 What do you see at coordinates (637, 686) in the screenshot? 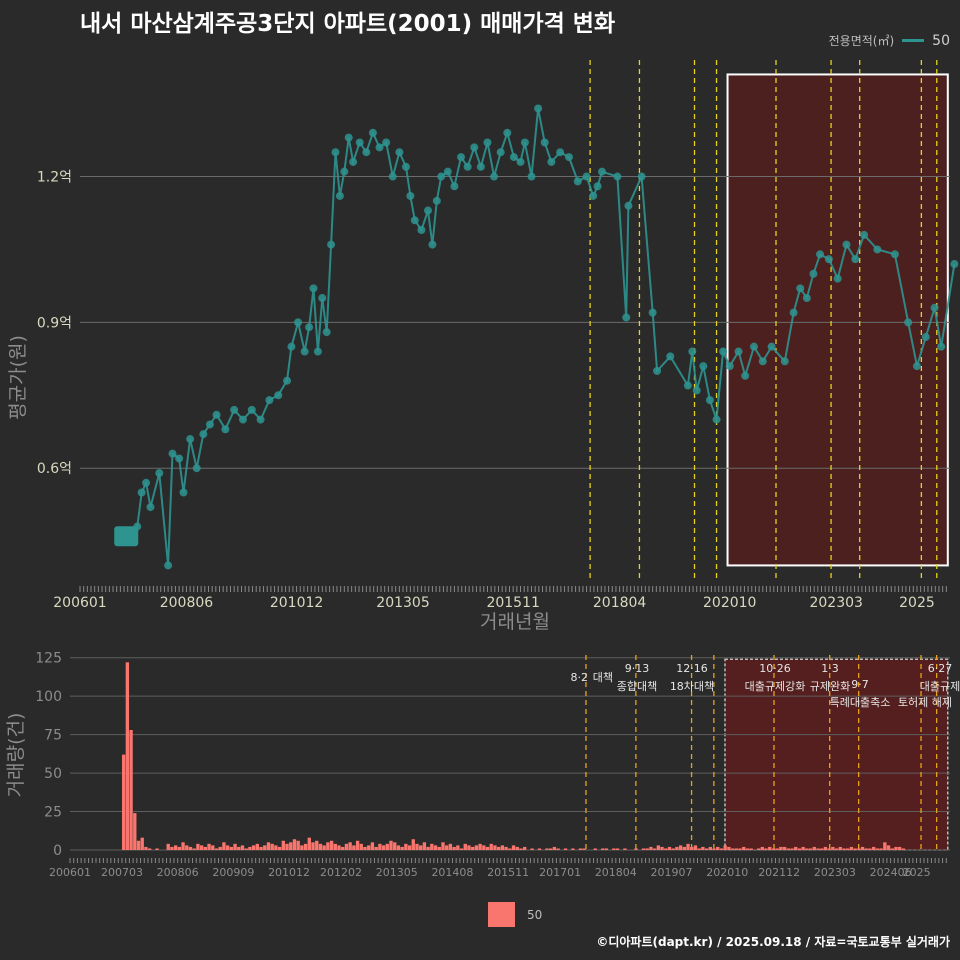
I see `policy-annotation-label: 종합대책` at bounding box center [637, 686].